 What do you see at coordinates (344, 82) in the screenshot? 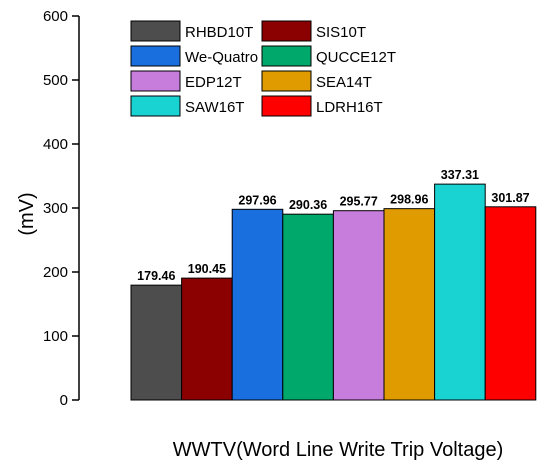
I see `legend-label-sea14t: SEA14T` at bounding box center [344, 82].